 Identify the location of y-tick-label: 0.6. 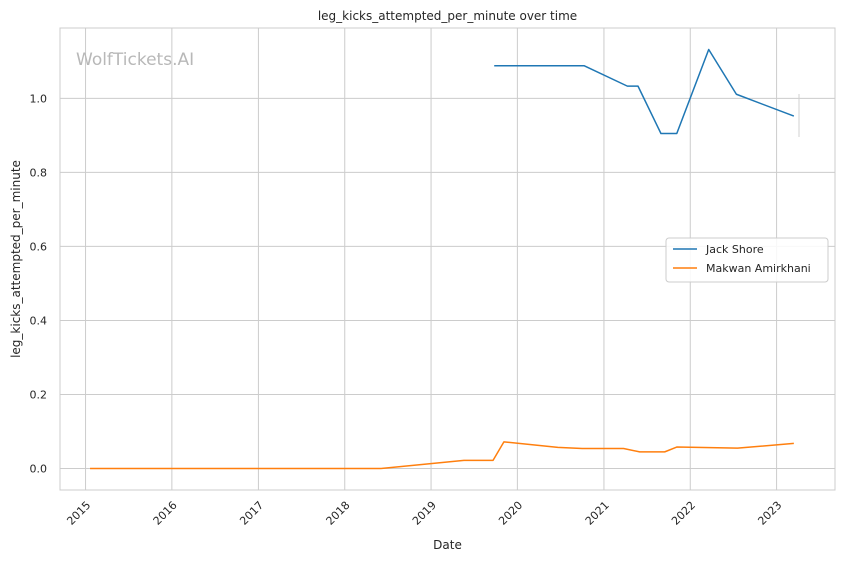
(39, 246).